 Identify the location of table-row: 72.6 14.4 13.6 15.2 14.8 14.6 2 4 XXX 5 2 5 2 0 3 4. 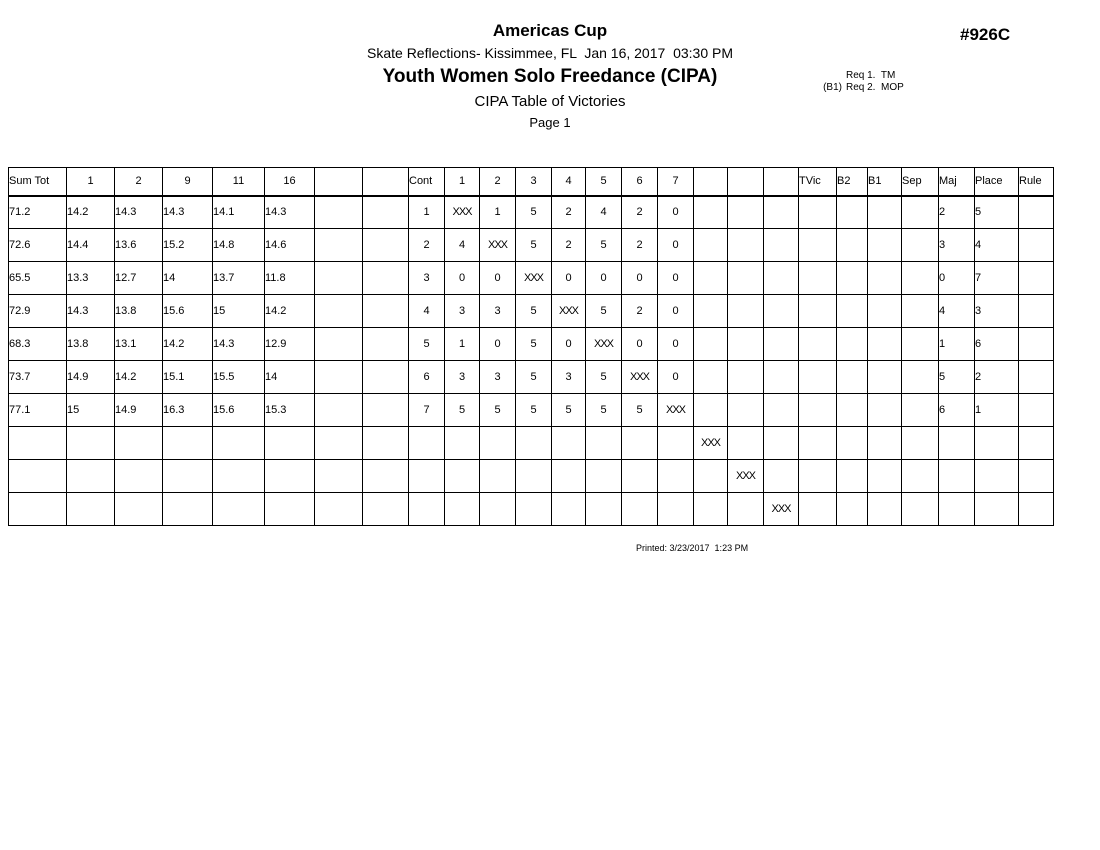
(531, 245).